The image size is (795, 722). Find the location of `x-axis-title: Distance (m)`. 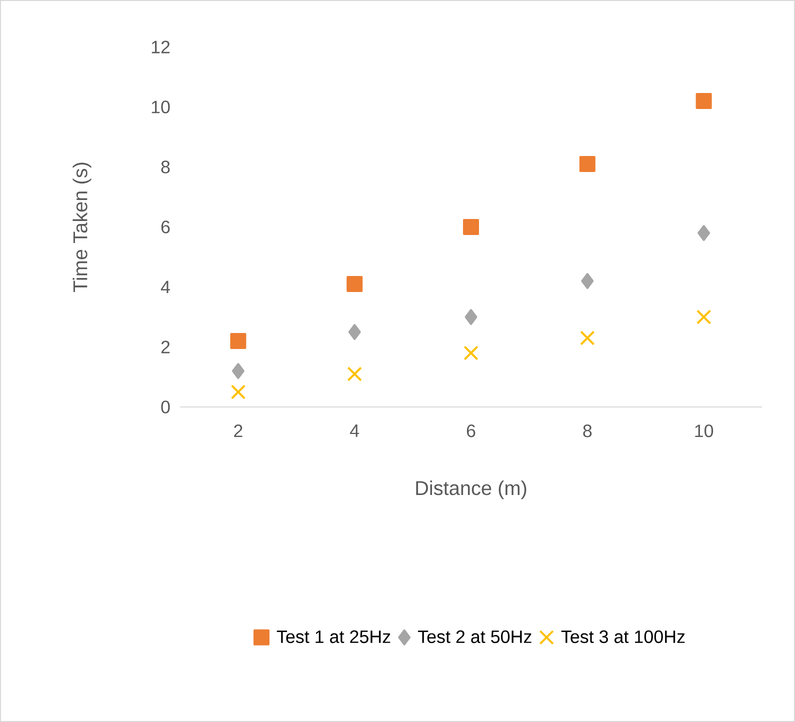

x-axis-title: Distance (m) is located at coordinates (471, 490).